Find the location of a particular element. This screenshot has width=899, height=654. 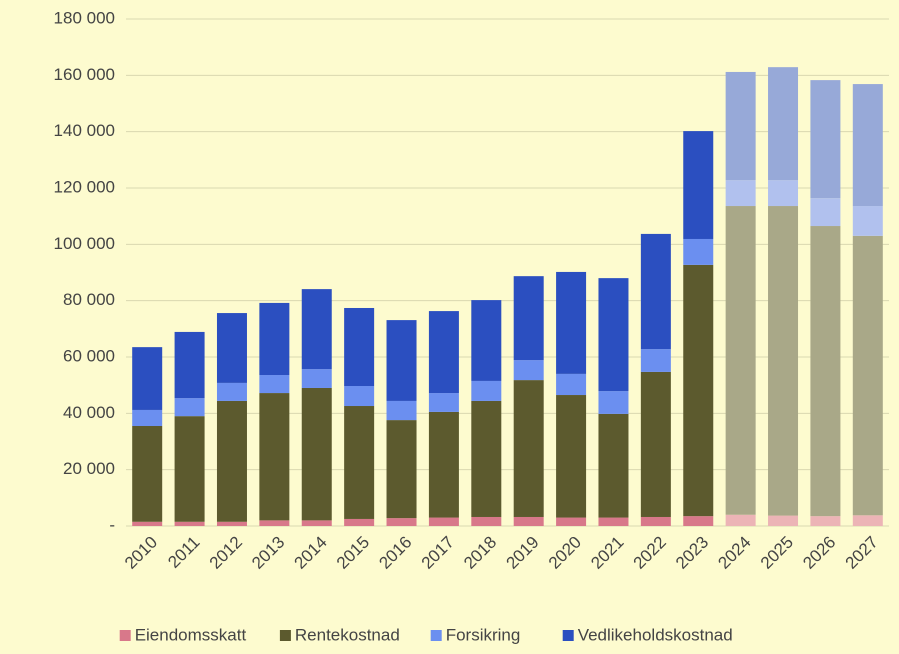

x-tick-label: 2022 is located at coordinates (650, 553).